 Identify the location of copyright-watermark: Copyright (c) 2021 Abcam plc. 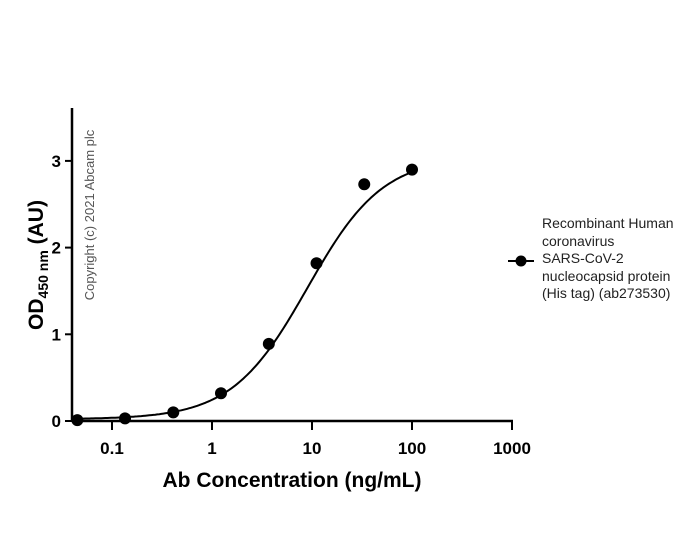
(89, 214).